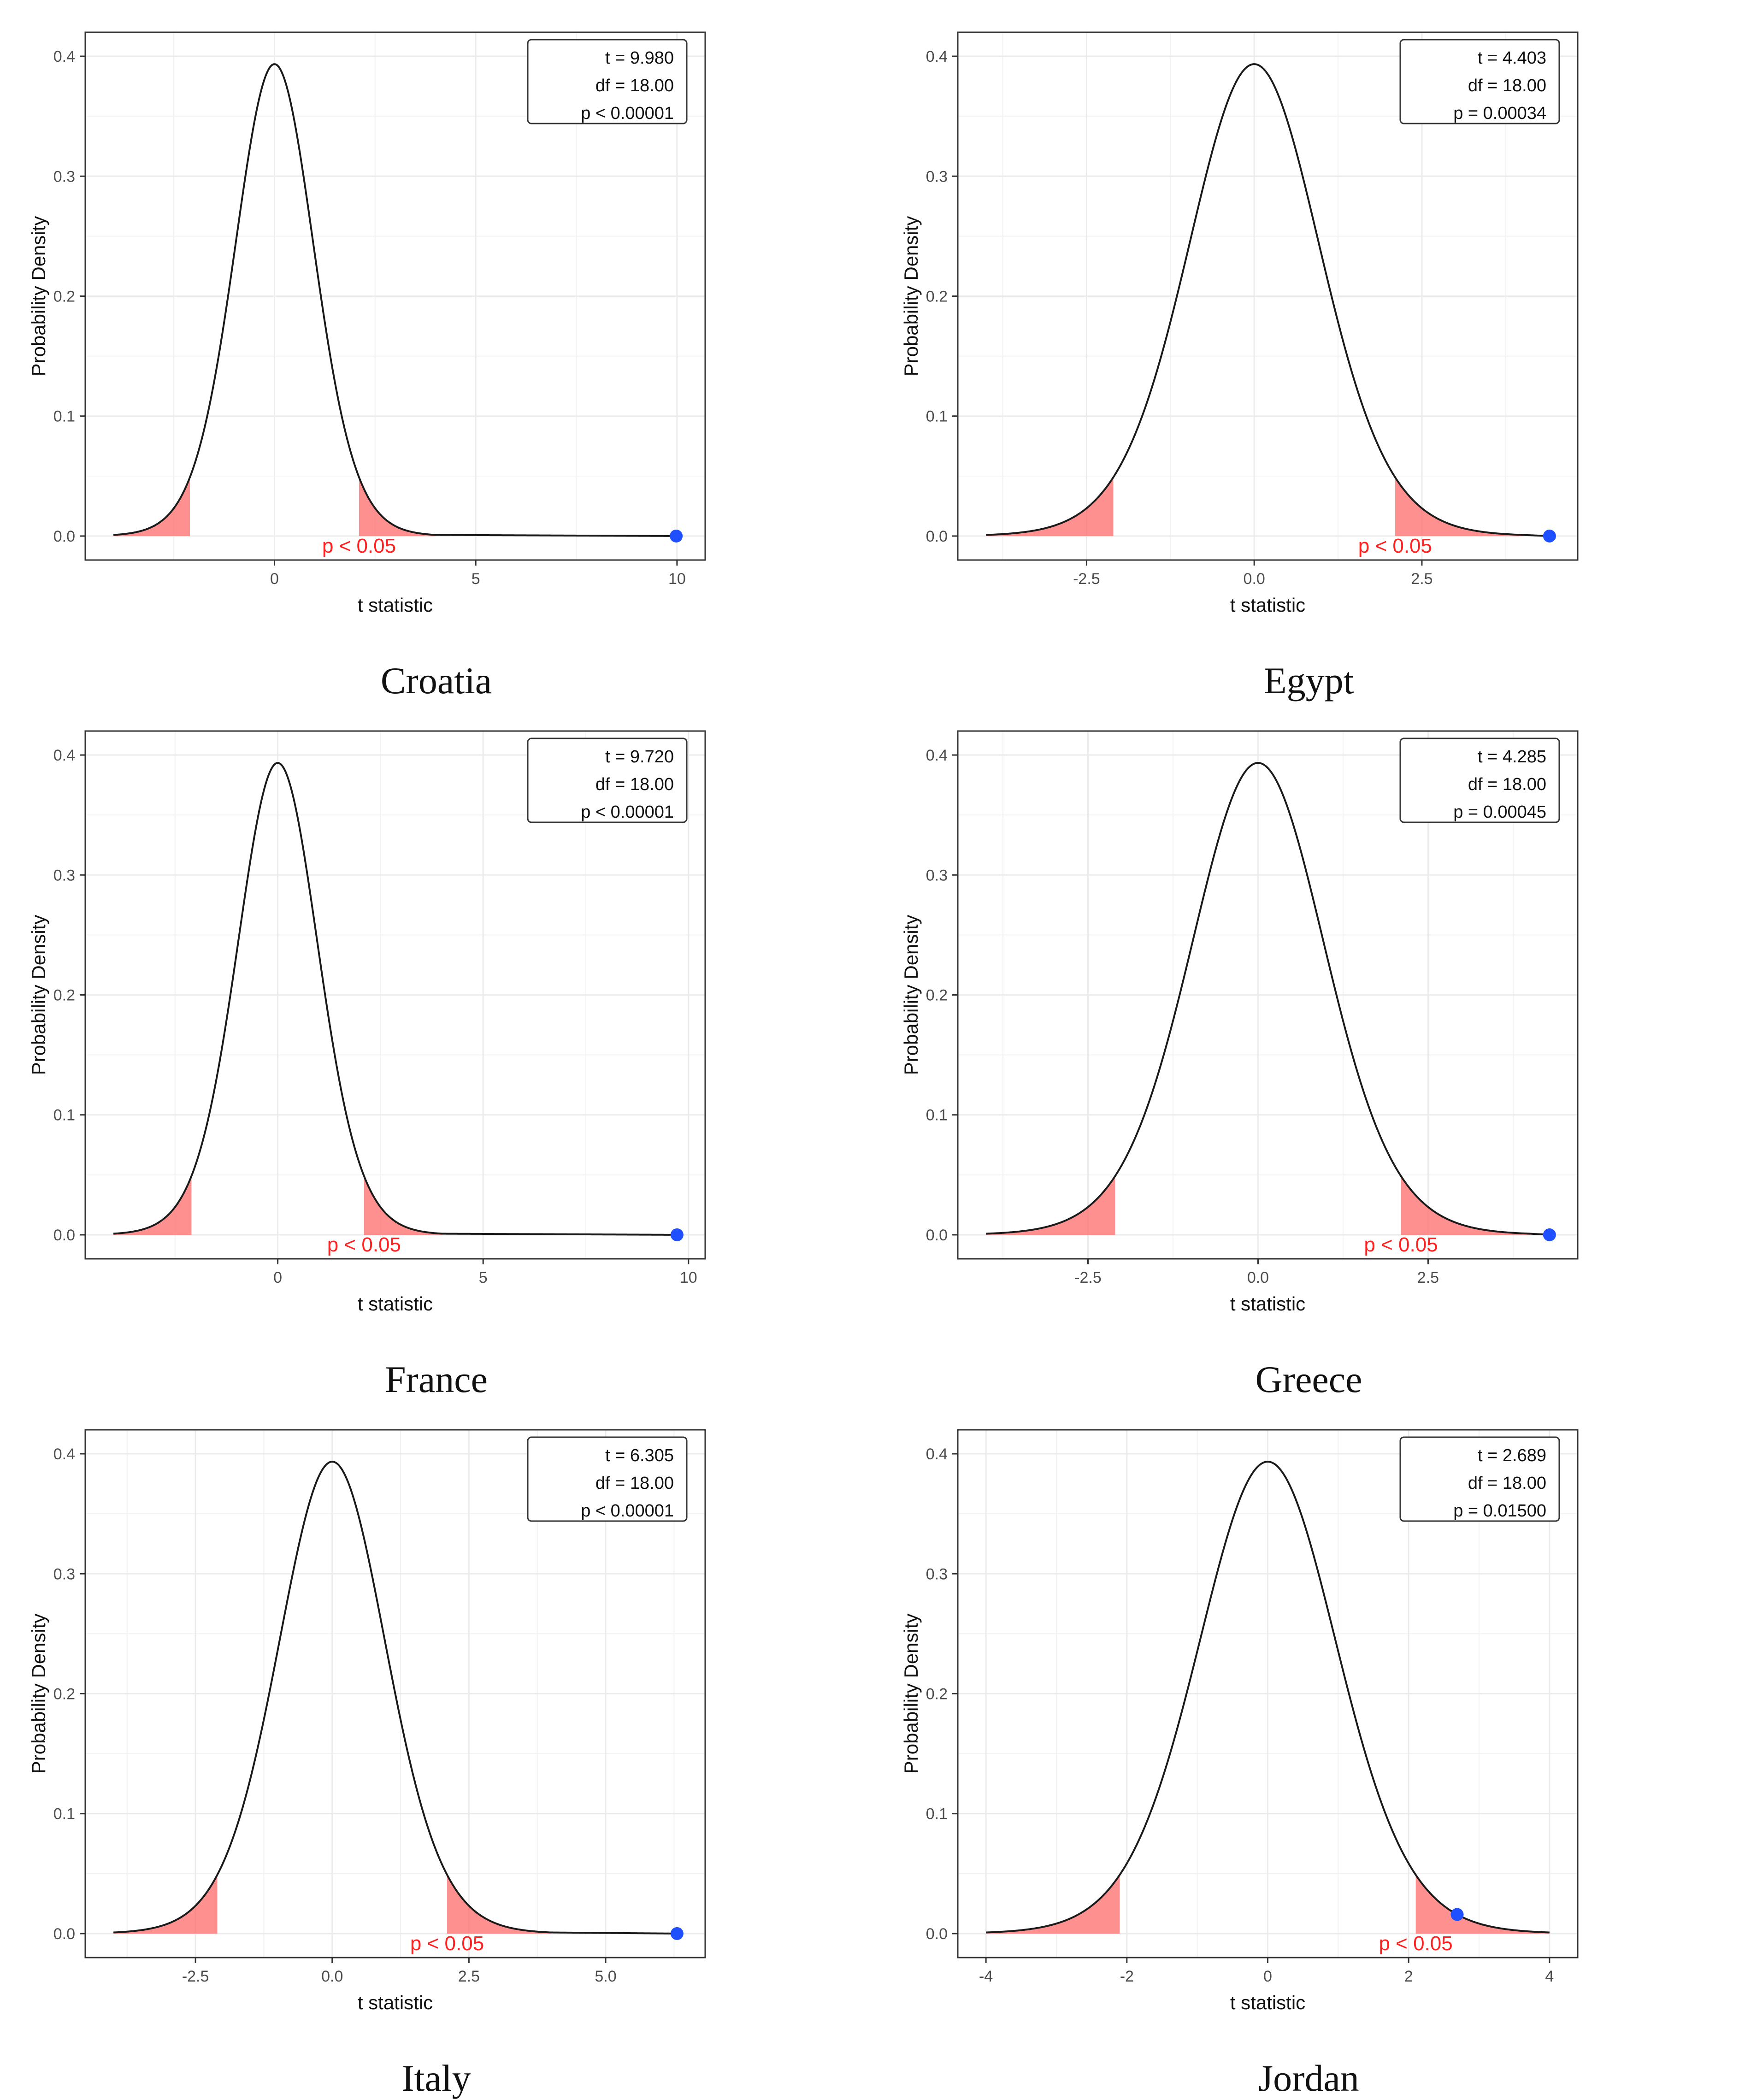 This screenshot has width=1745, height=2100. I want to click on panel-caption: Greece, so click(1309, 1379).